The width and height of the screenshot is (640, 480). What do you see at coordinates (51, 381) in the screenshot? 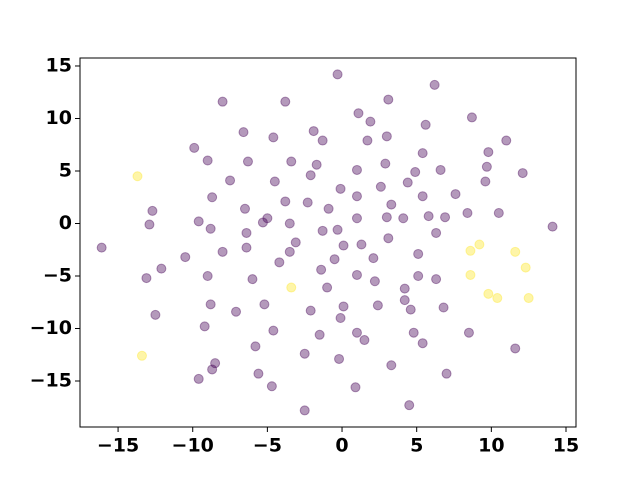
I see `y-tick-label: −15` at bounding box center [51, 381].